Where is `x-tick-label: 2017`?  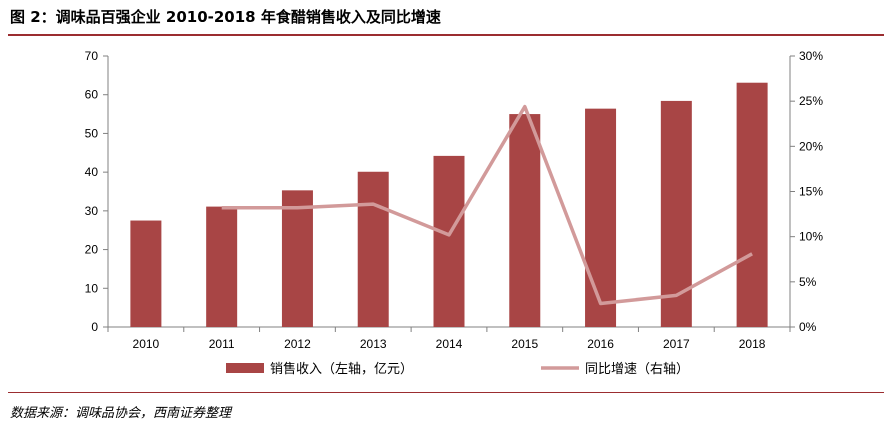 x-tick-label: 2017 is located at coordinates (676, 344).